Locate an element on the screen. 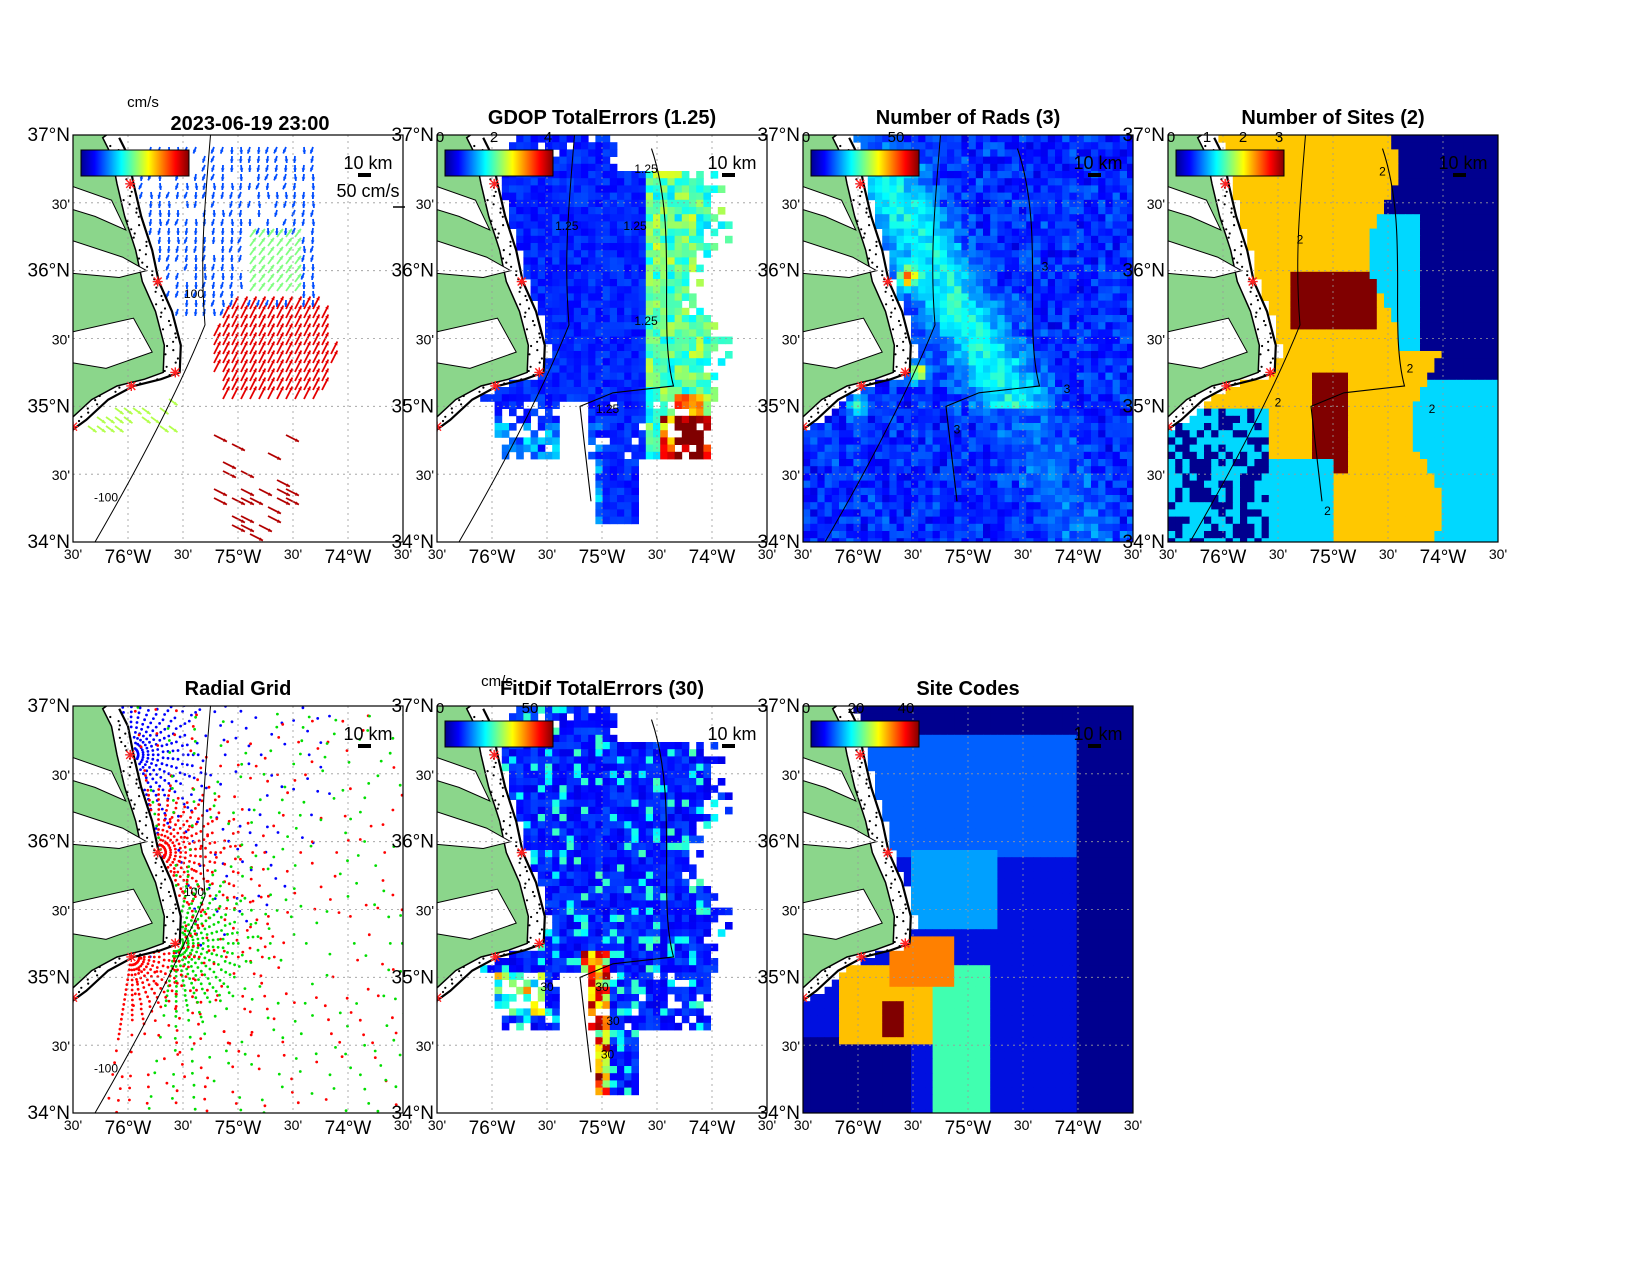  panel-radial-dots is located at coordinates (255, 909).